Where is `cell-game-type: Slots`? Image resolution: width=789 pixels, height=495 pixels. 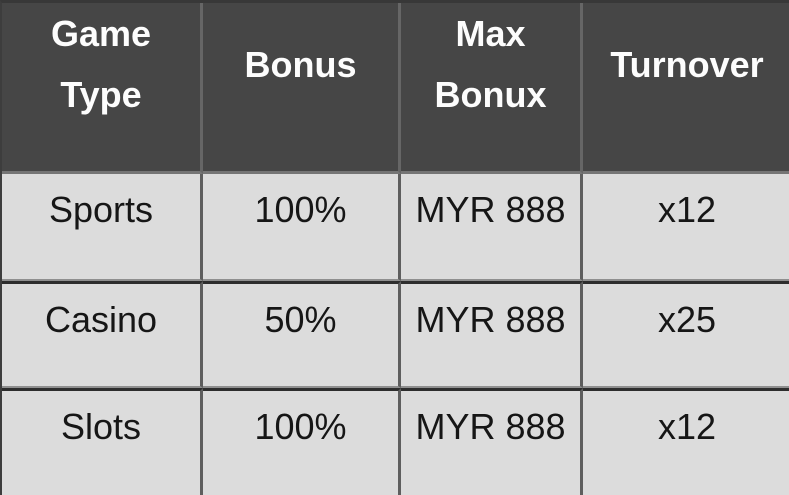
cell-game-type: Slots is located at coordinates (102, 441).